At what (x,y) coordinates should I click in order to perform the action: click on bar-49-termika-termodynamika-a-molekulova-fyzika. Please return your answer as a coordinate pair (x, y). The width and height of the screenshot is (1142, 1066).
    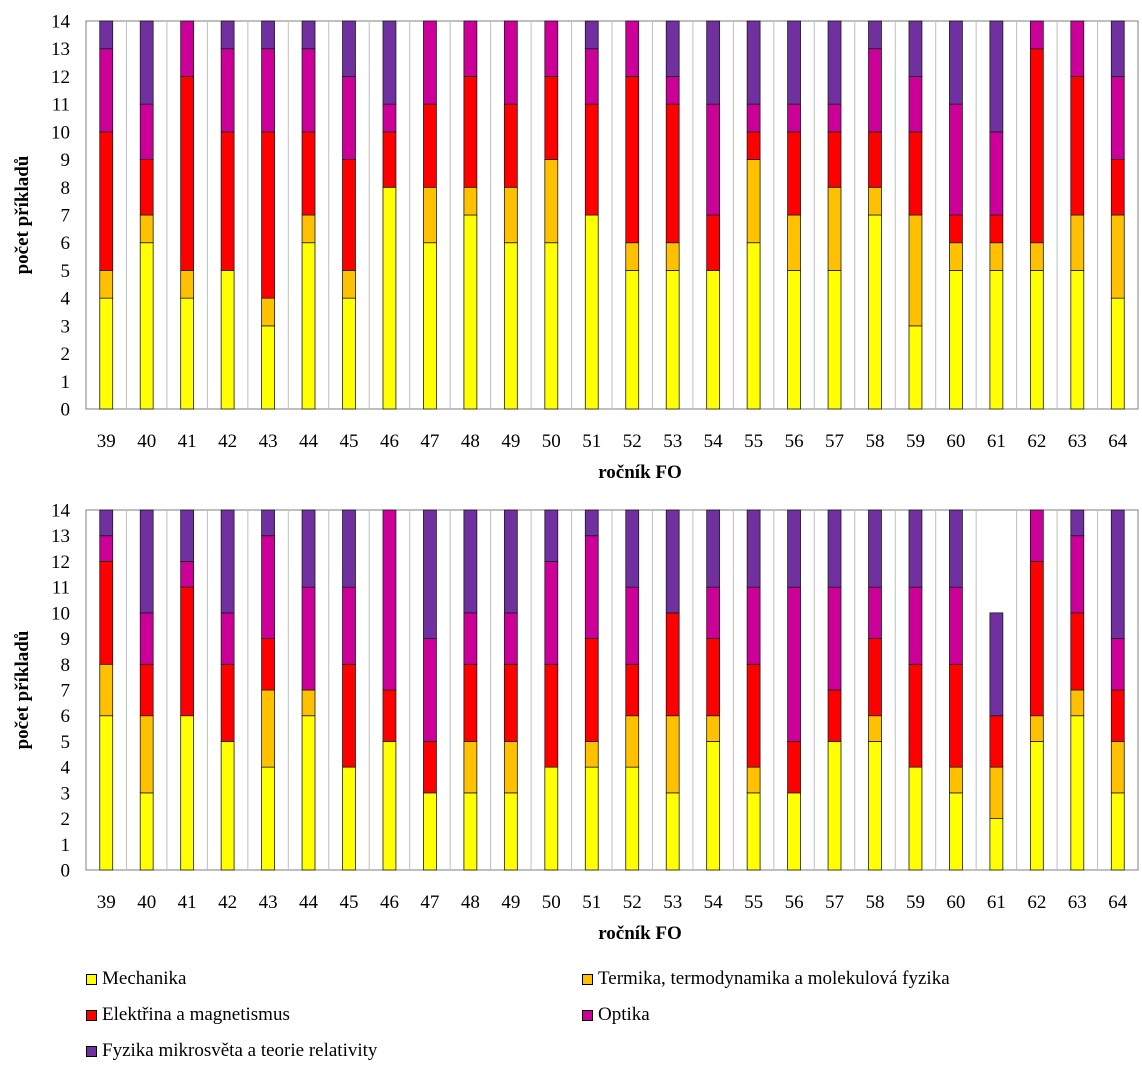
    Looking at the image, I should click on (510, 767).